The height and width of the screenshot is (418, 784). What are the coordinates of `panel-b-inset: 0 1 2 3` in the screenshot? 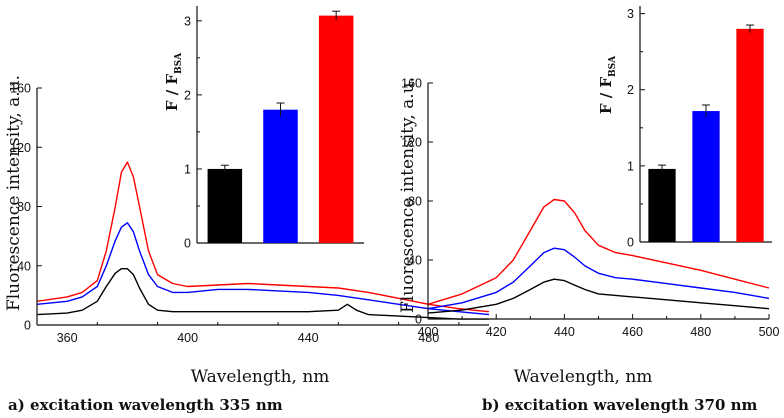 It's located at (699, 128).